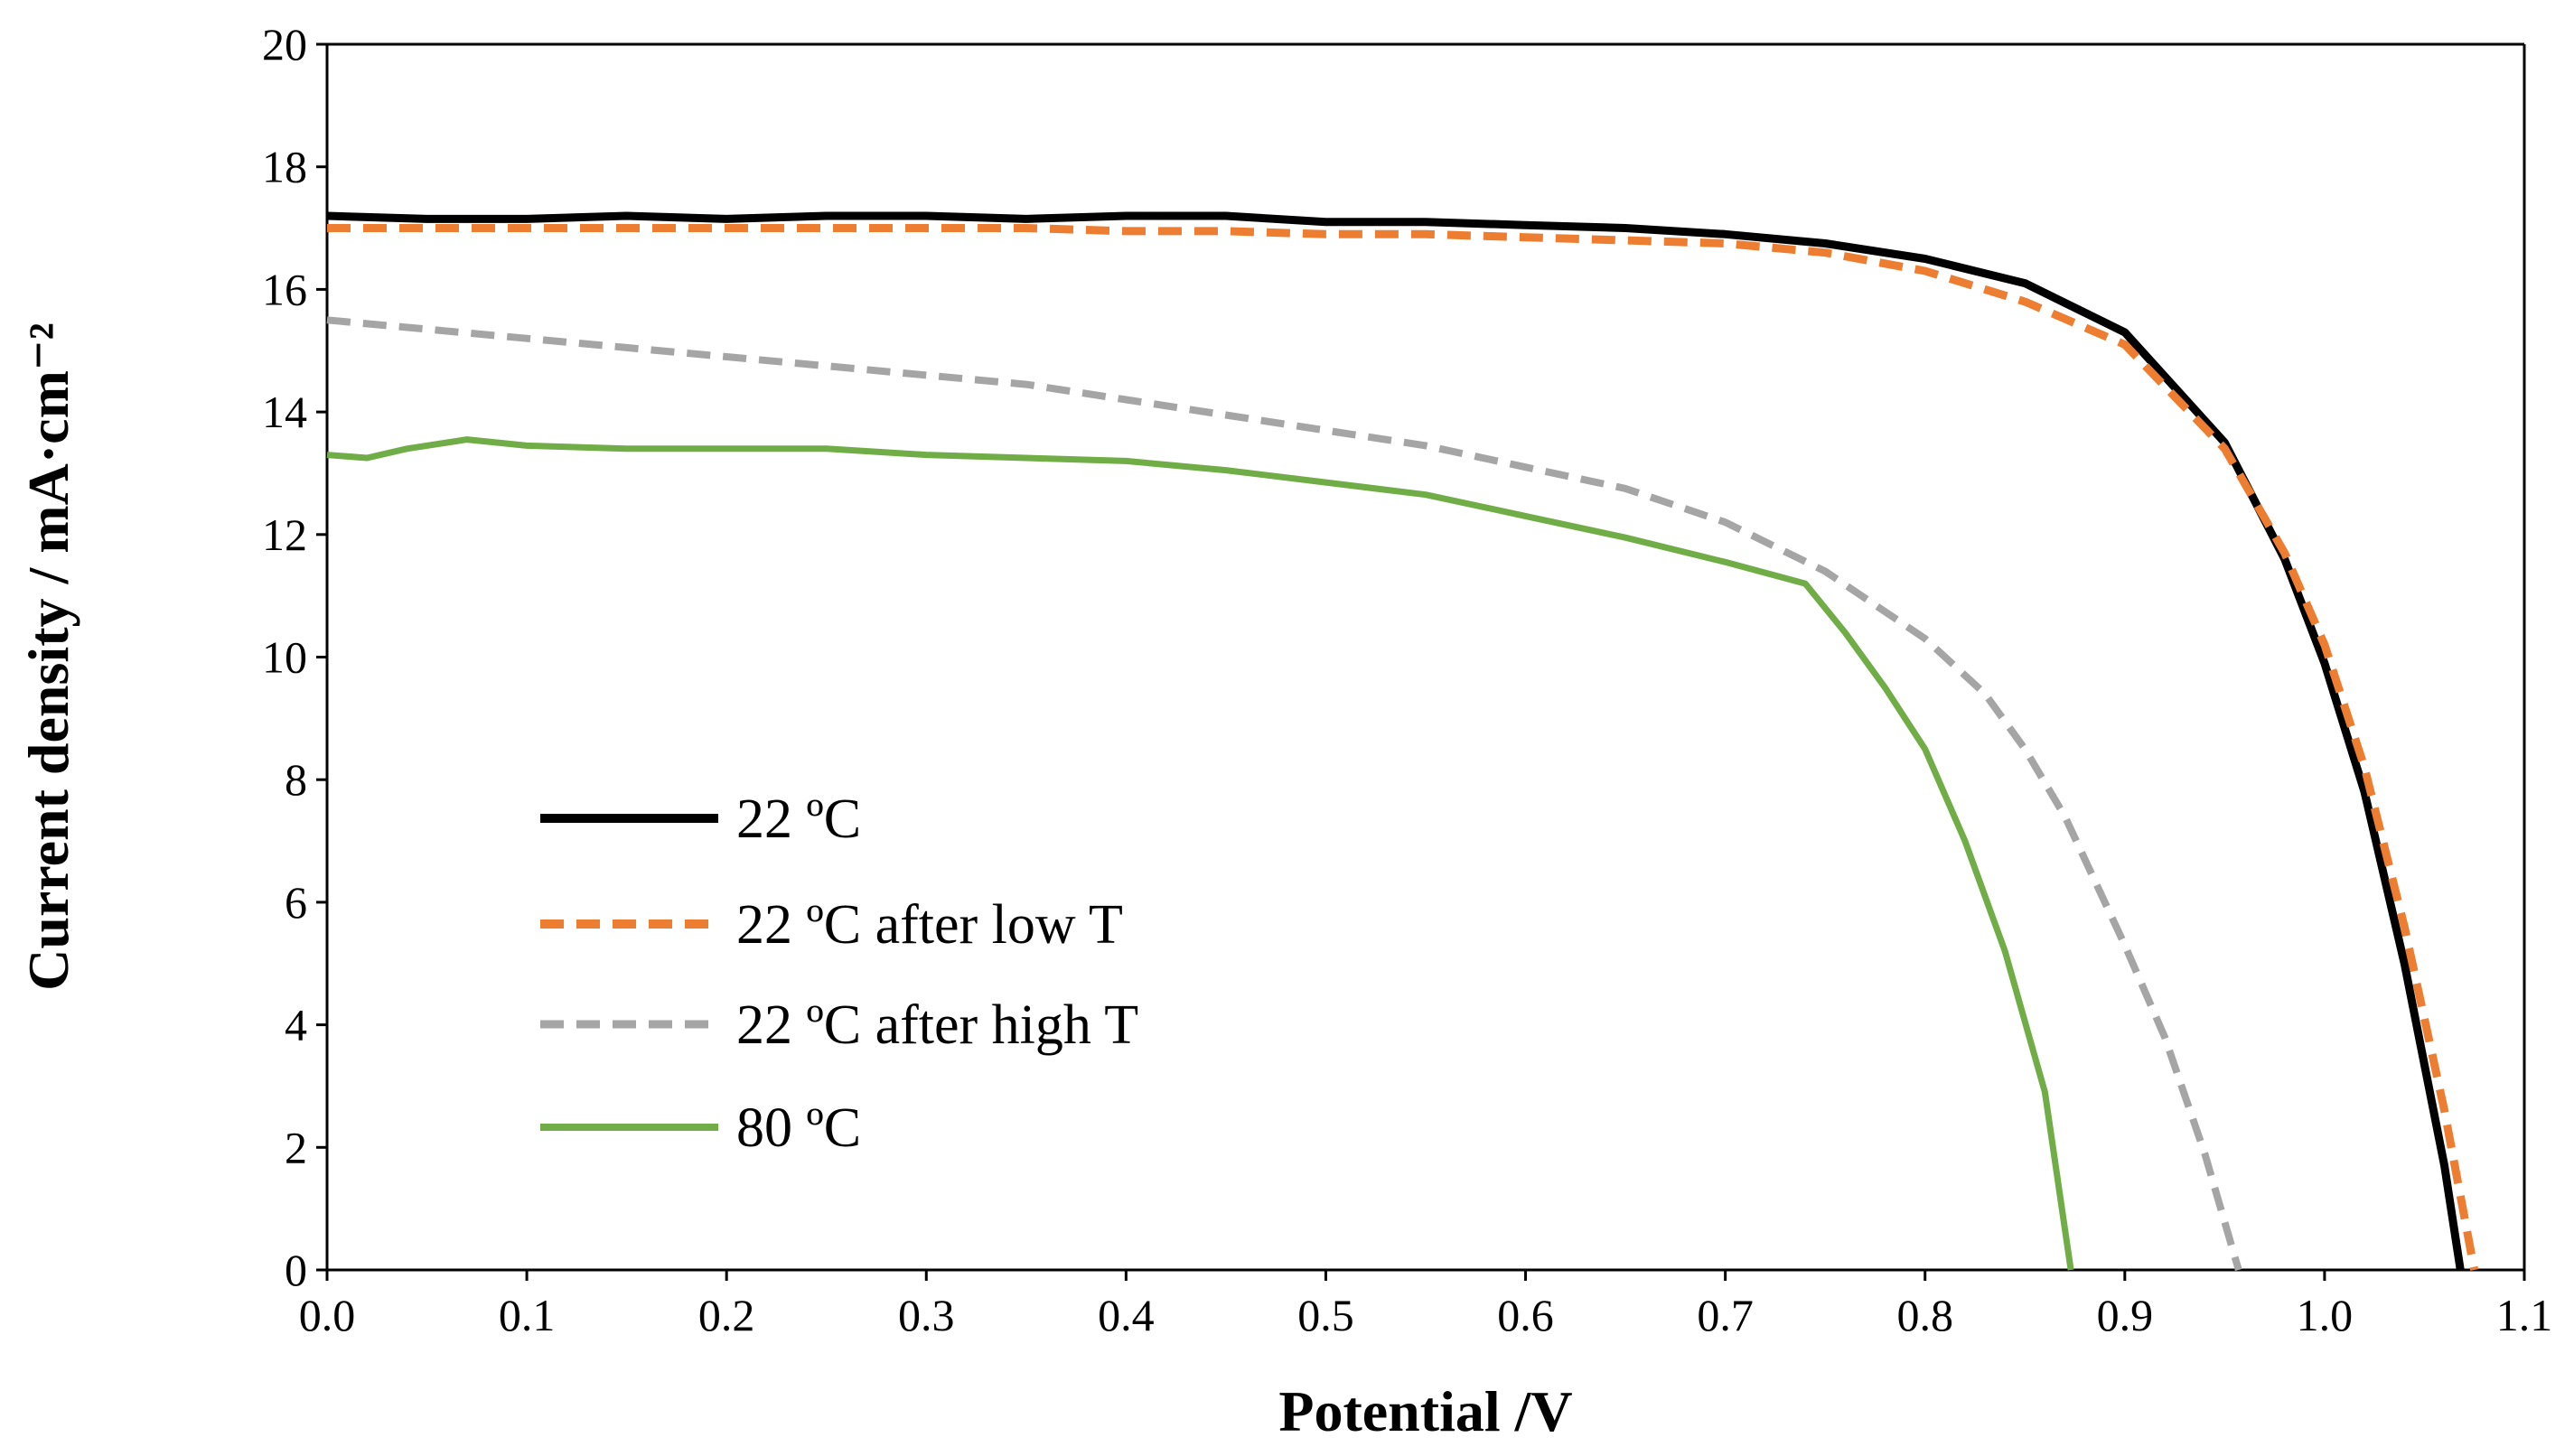 The image size is (2574, 1456). What do you see at coordinates (296, 1270) in the screenshot?
I see `y-tick-label: 0` at bounding box center [296, 1270].